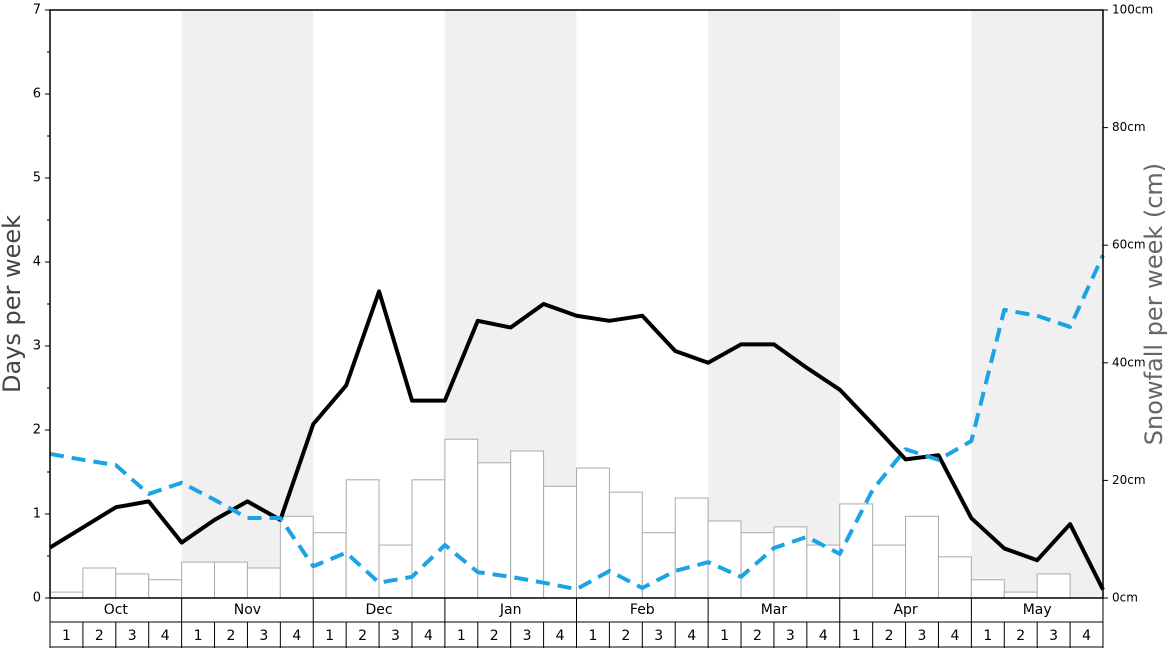 The height and width of the screenshot is (648, 1168). Describe the element at coordinates (1132, 10) in the screenshot. I see `y2-tick-label: 100cm` at that location.